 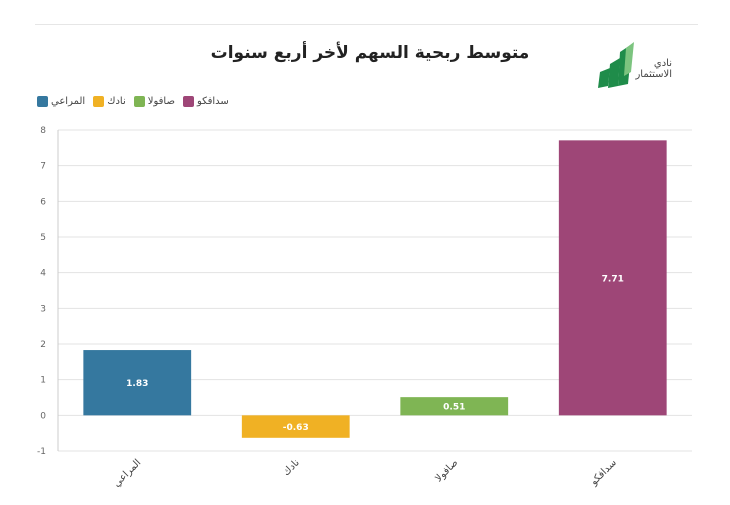 What do you see at coordinates (212, 101) in the screenshot?
I see `legend-label: سدافكو` at bounding box center [212, 101].